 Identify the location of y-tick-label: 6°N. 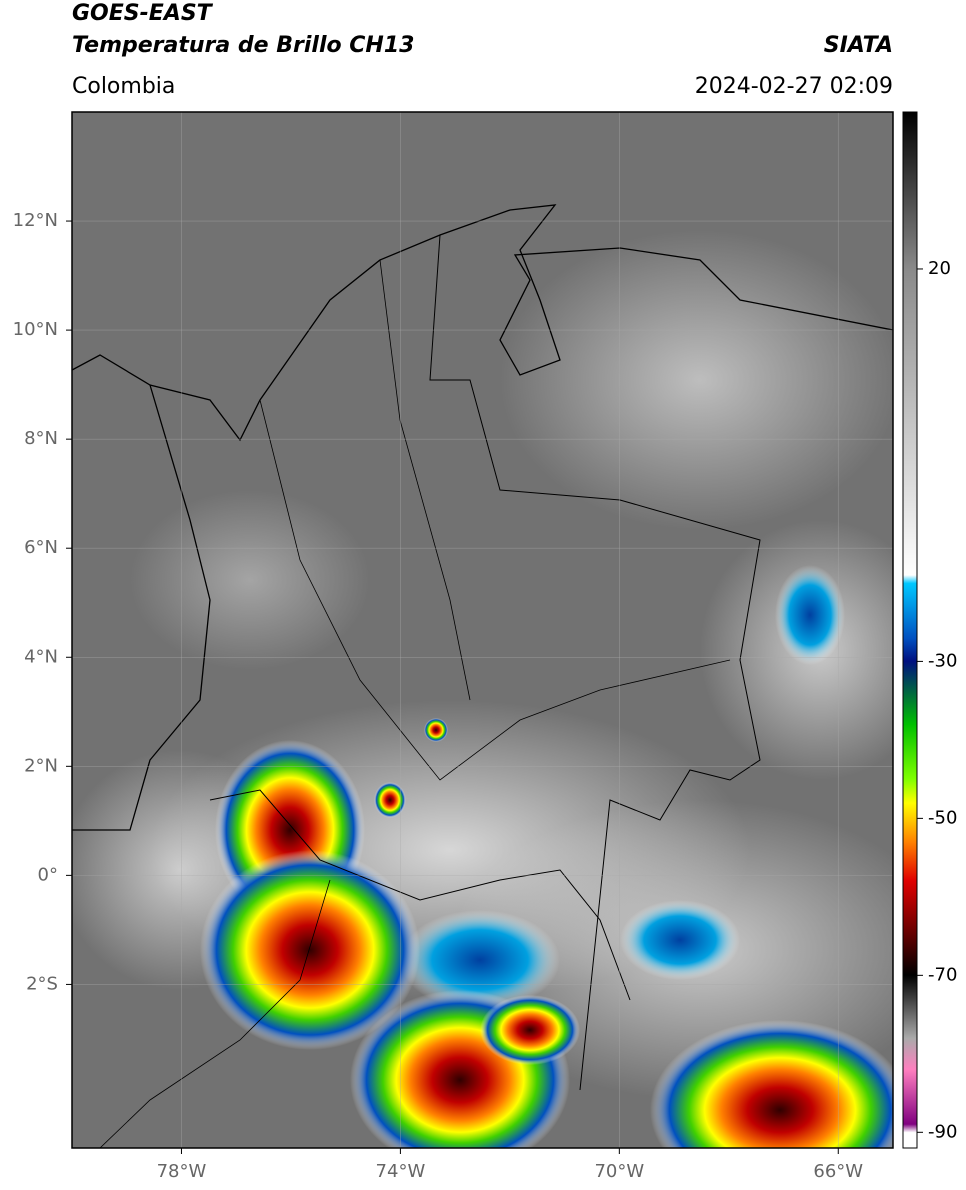
(41, 547).